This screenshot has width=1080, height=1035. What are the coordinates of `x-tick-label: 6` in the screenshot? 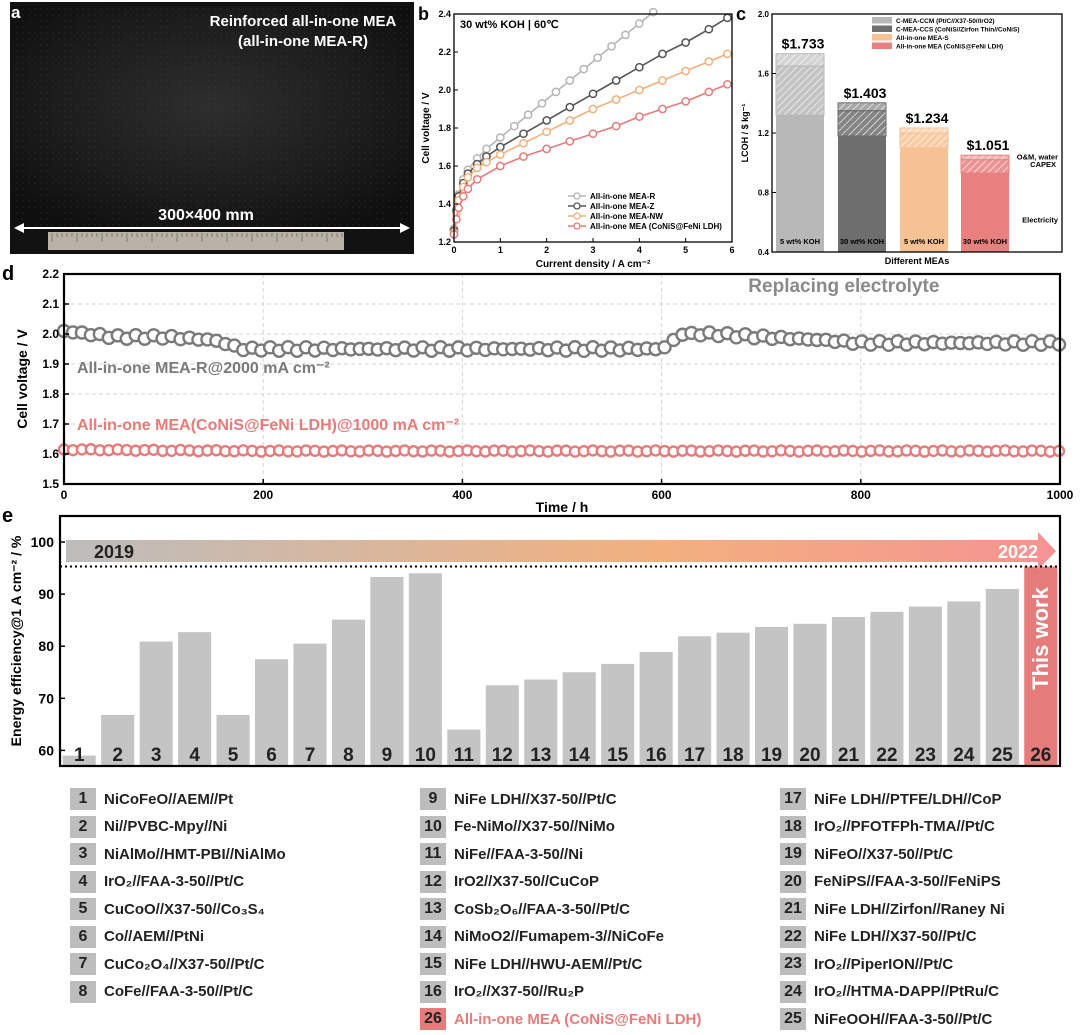 It's located at (731, 250).